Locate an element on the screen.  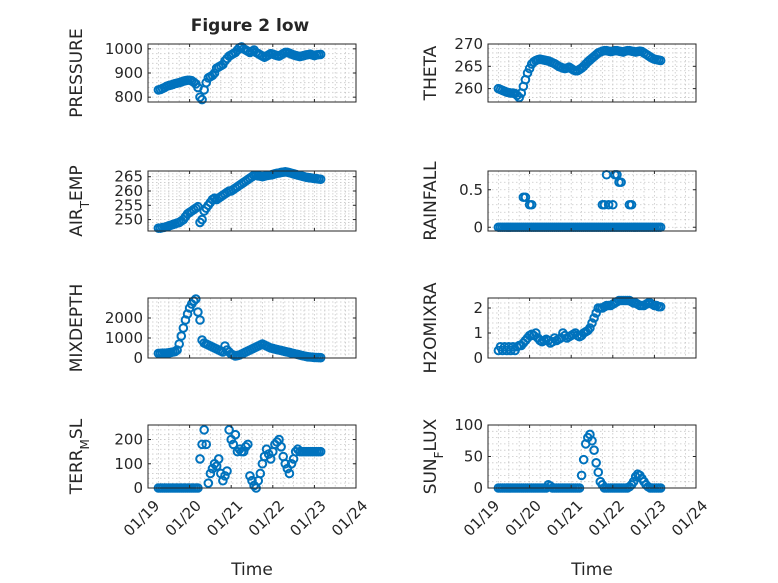
y-axis-label: H2OMIXRA is located at coordinates (431, 327).